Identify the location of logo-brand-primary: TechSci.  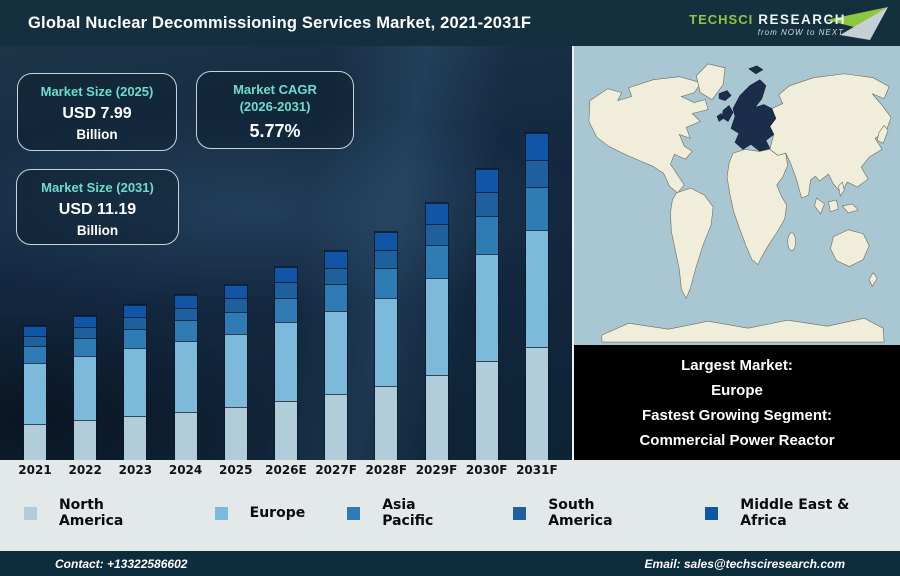
(721, 19).